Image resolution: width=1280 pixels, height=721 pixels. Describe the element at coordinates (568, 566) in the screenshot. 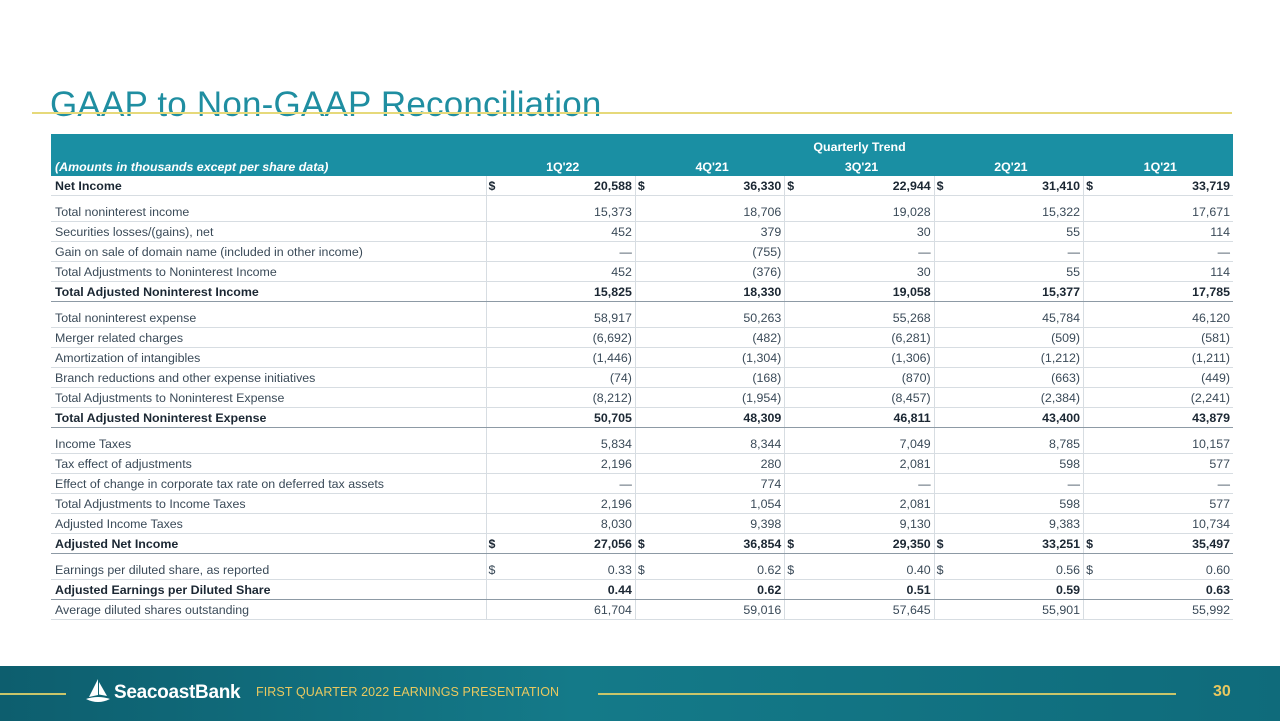

I see `cell-value: 0.33` at that location.